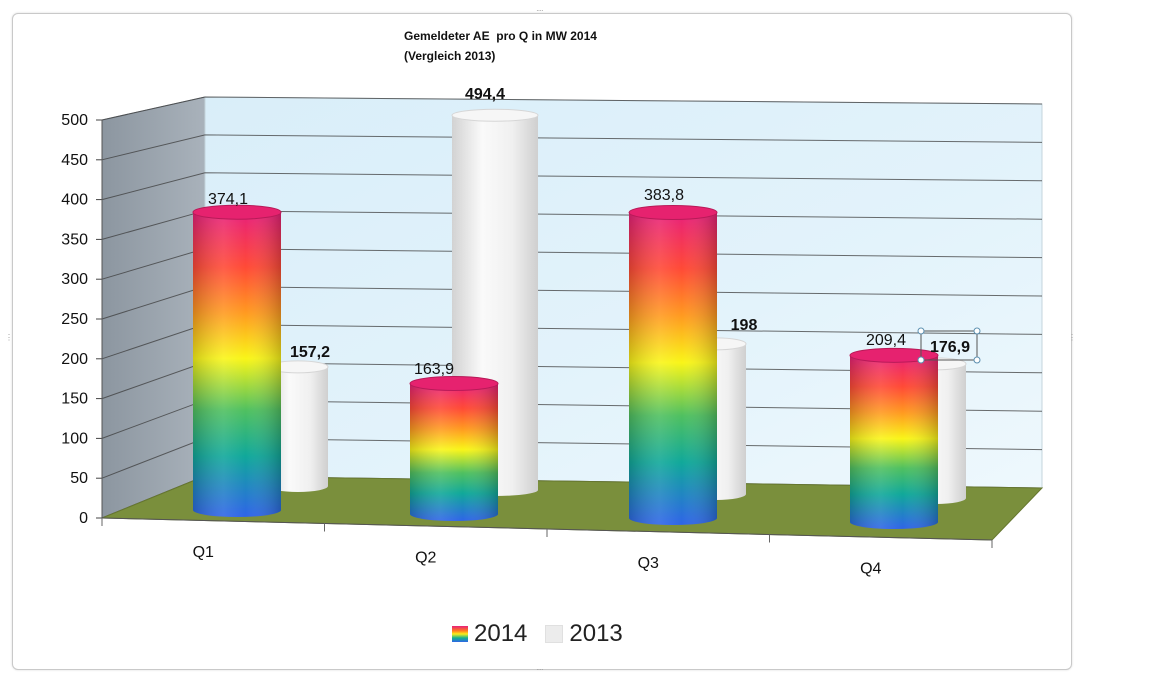  Describe the element at coordinates (495, 115) in the screenshot. I see `bar-2013-Q2-top` at that location.